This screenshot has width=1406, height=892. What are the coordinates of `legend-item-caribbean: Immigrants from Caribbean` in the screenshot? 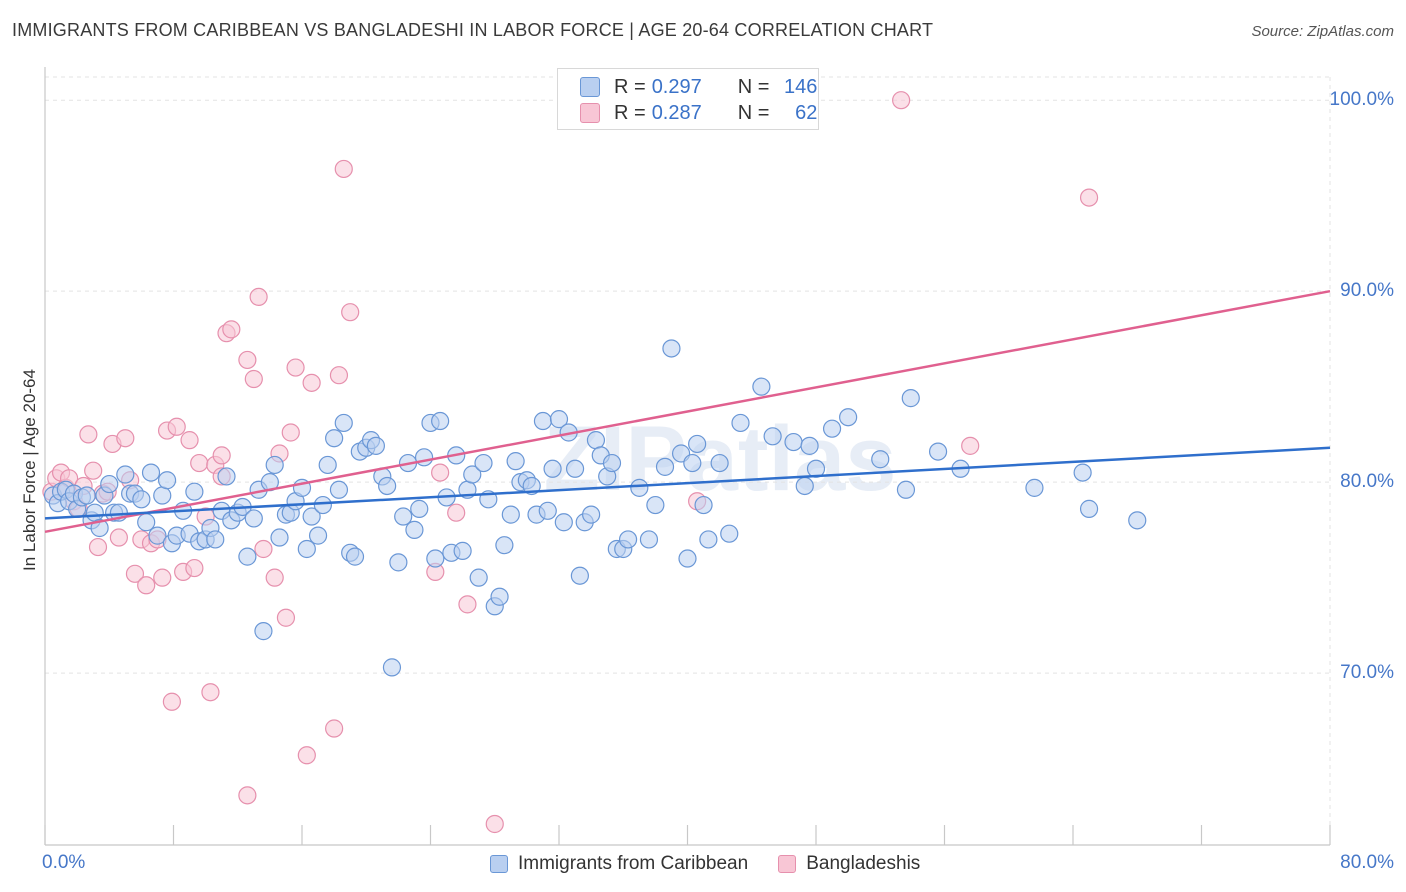 It's located at (619, 864).